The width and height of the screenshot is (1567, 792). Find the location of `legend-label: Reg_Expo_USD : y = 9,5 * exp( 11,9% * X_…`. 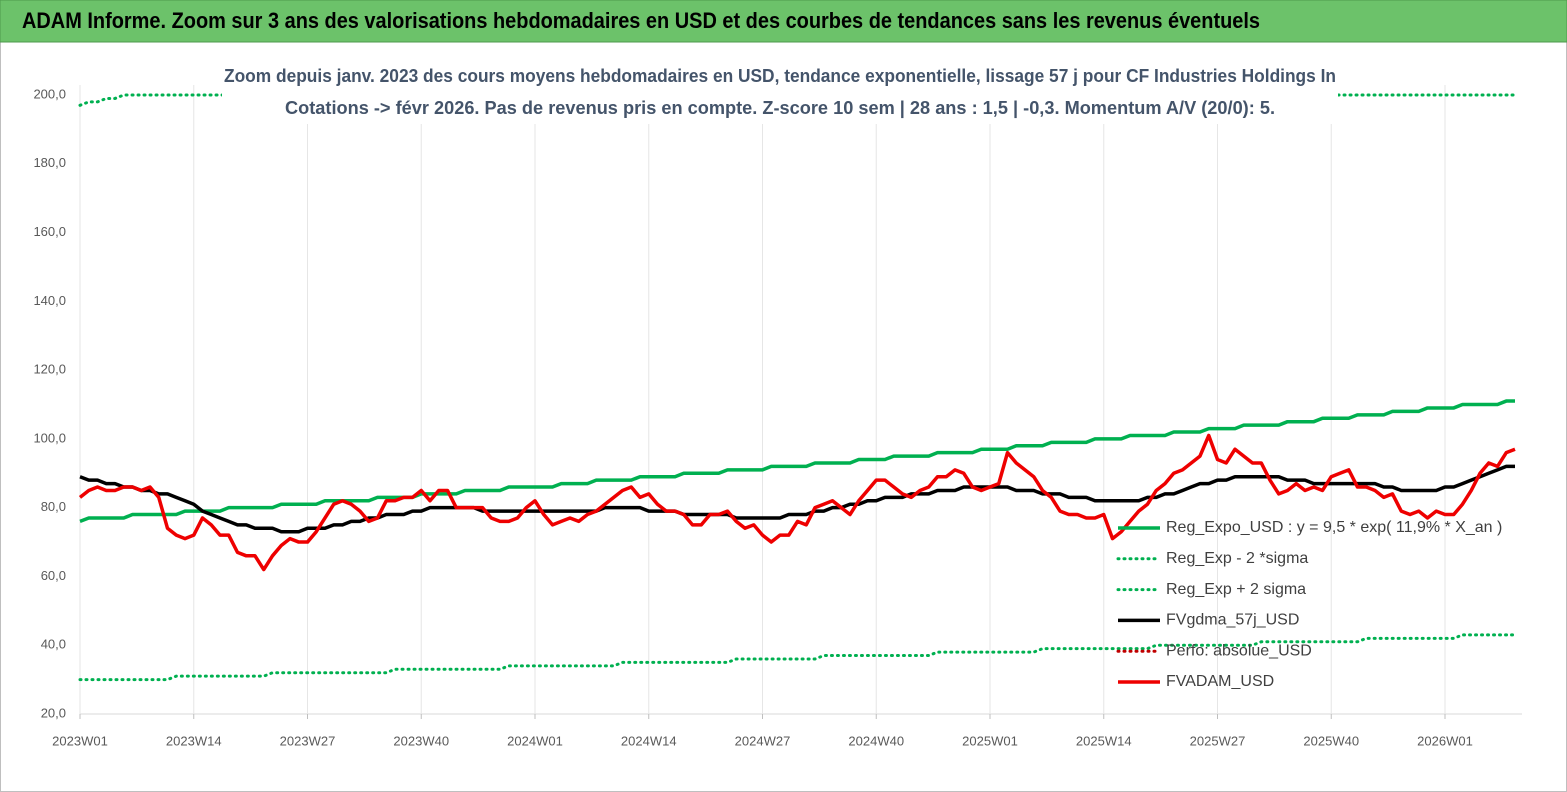

legend-label: Reg_Expo_USD : y = 9,5 * exp( 11,9% * X_… is located at coordinates (1334, 527).